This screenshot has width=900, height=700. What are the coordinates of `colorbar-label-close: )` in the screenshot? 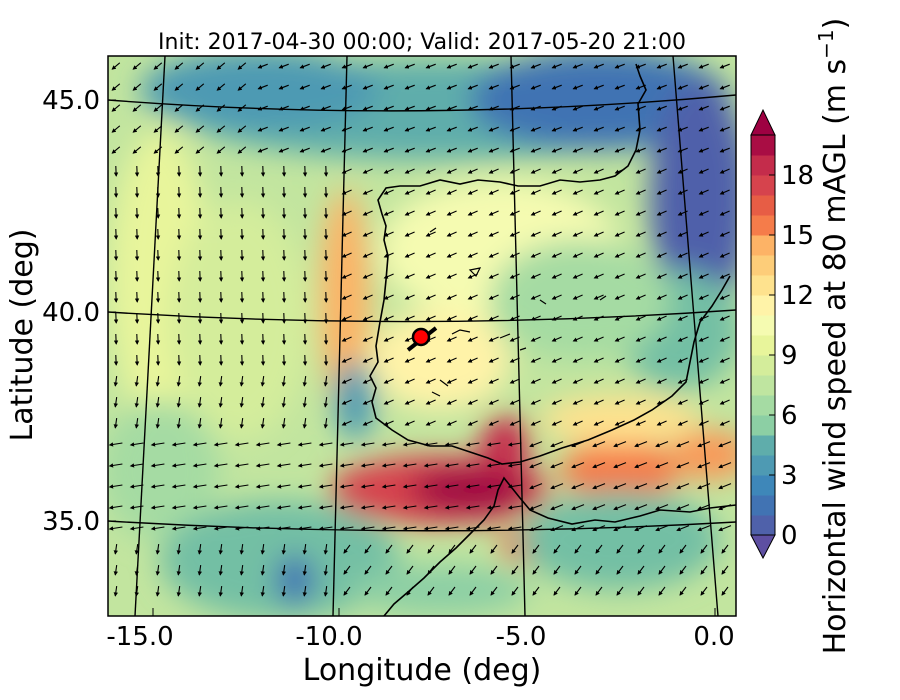 It's located at (835, 24).